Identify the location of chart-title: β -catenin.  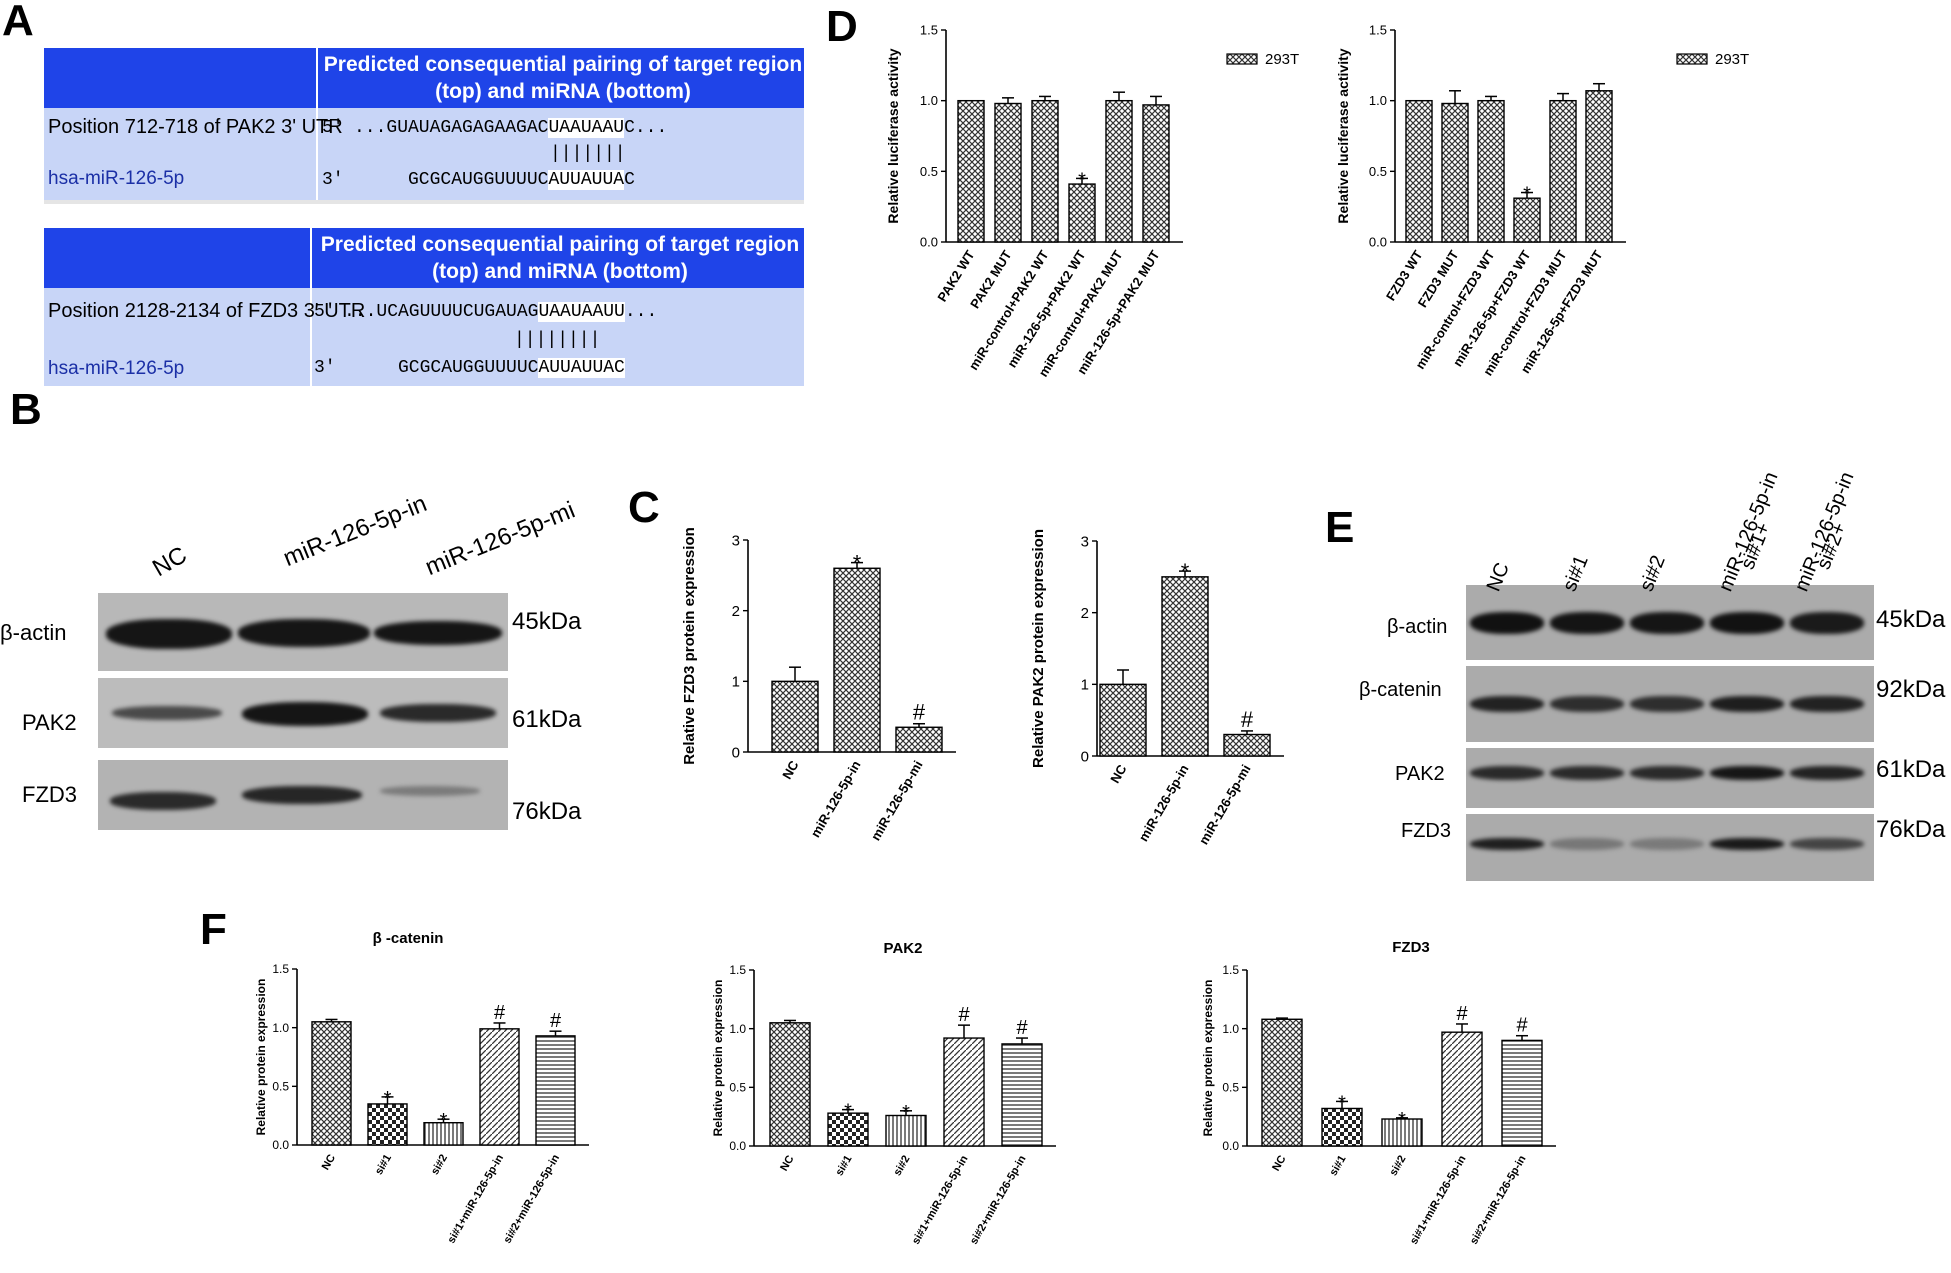
(408, 938).